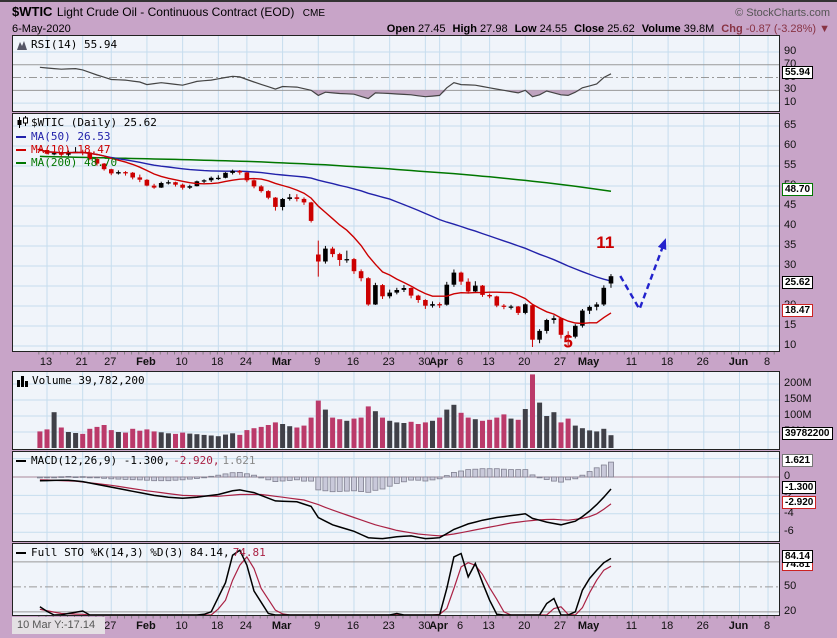 The image size is (837, 638). What do you see at coordinates (798, 461) in the screenshot?
I see `value-label-box: 1.621` at bounding box center [798, 461].